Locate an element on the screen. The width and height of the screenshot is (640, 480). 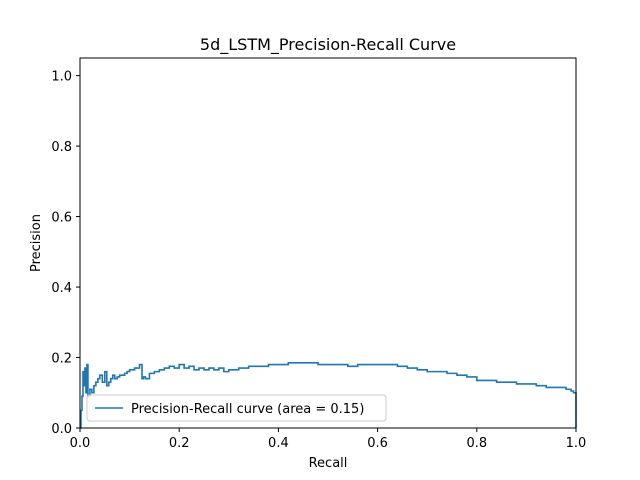
precision-recall-line is located at coordinates (328, 395).